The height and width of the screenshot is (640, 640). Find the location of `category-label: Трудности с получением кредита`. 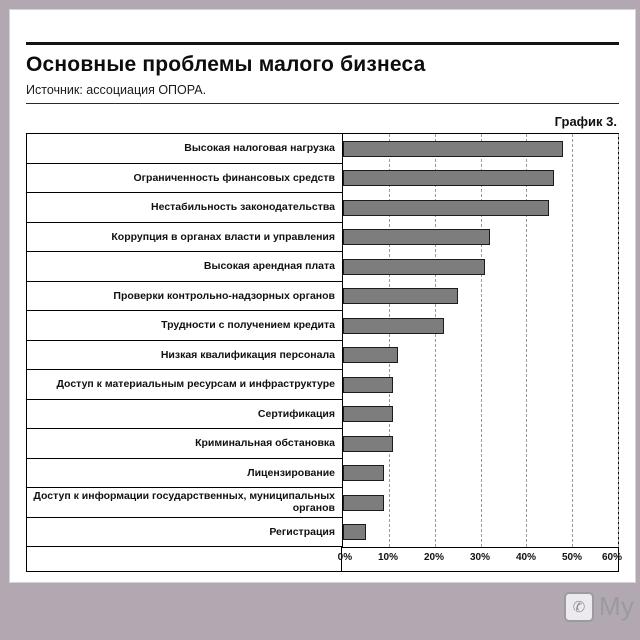

category-label: Трудности с получением кредита is located at coordinates (184, 326).